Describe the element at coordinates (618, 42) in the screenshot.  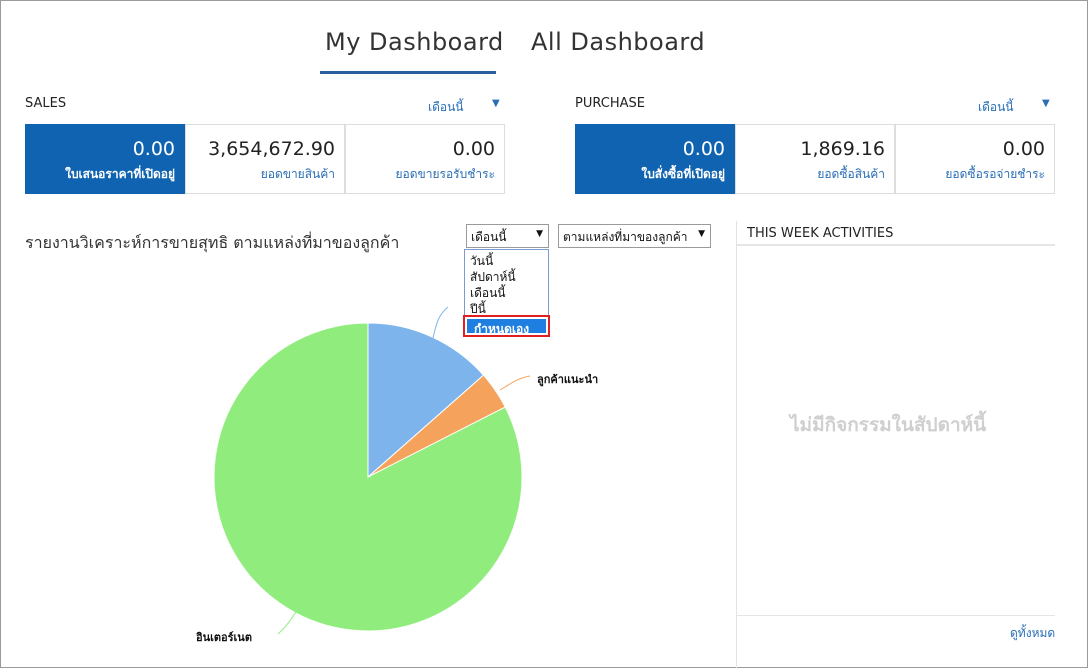
I see `tab-all-dashboard: All Dashboard` at that location.